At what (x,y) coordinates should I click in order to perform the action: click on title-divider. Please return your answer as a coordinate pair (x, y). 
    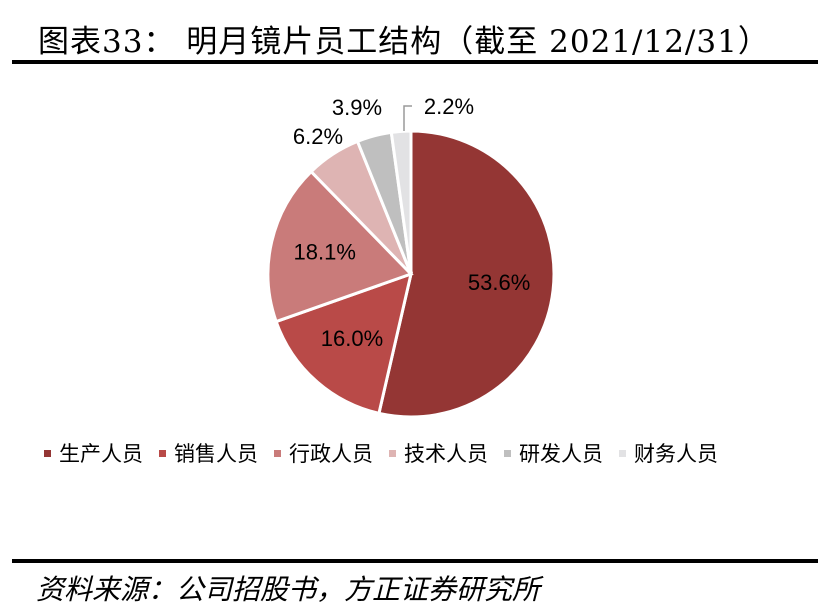
    Looking at the image, I should click on (415, 62).